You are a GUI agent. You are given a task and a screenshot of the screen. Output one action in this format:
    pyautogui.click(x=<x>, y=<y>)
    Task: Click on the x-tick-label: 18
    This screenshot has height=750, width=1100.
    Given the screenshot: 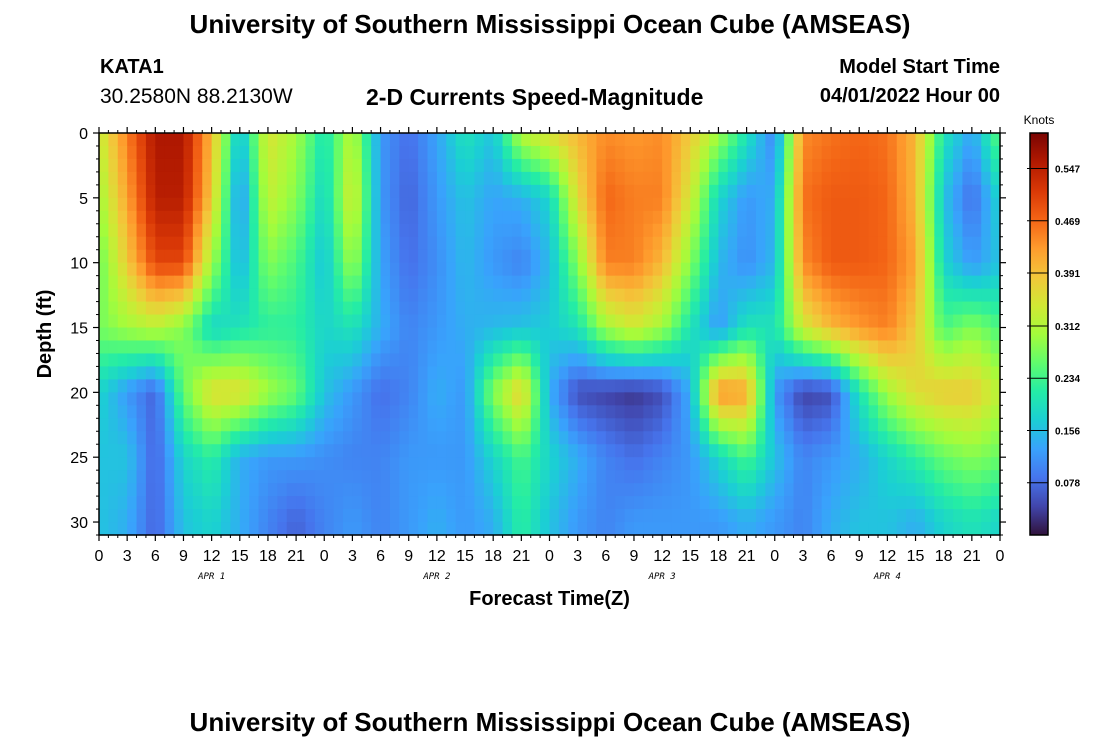 What is the action you would take?
    pyautogui.click(x=268, y=556)
    